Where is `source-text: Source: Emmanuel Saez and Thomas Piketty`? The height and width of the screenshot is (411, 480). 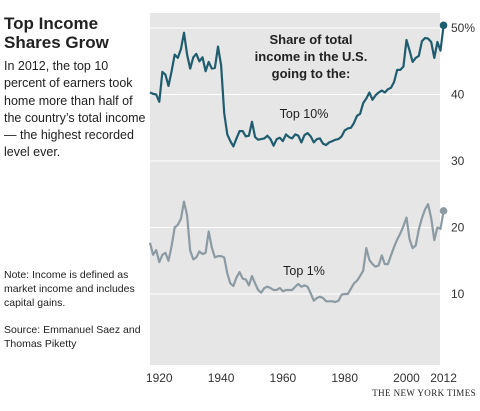 source-text: Source: Emmanuel Saez and Thomas Piketty is located at coordinates (72, 337).